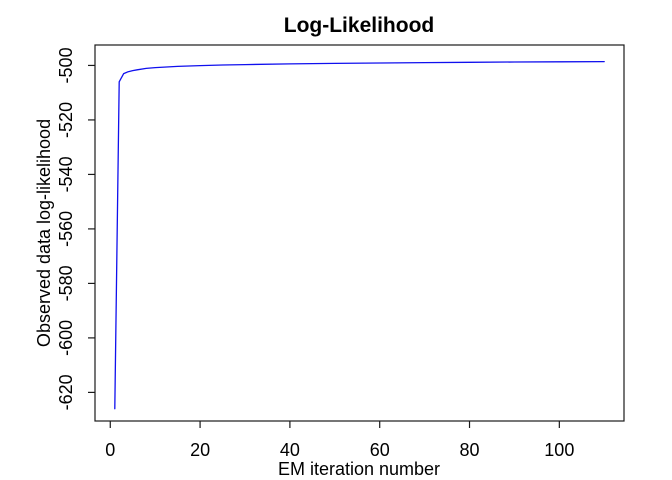 The height and width of the screenshot is (480, 672). I want to click on y-tick-label: -580, so click(66, 283).